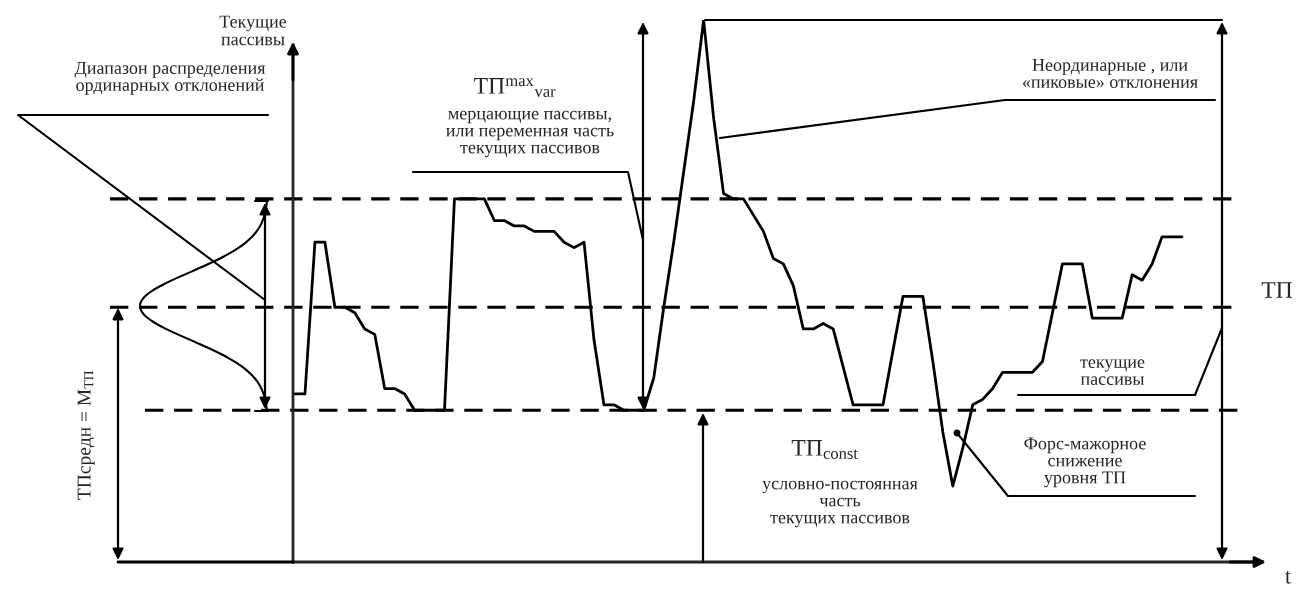 The width and height of the screenshot is (1309, 589). Describe the element at coordinates (86, 435) in the screenshot. I see `text: ТПсредн = M$_{ТП}$` at that location.